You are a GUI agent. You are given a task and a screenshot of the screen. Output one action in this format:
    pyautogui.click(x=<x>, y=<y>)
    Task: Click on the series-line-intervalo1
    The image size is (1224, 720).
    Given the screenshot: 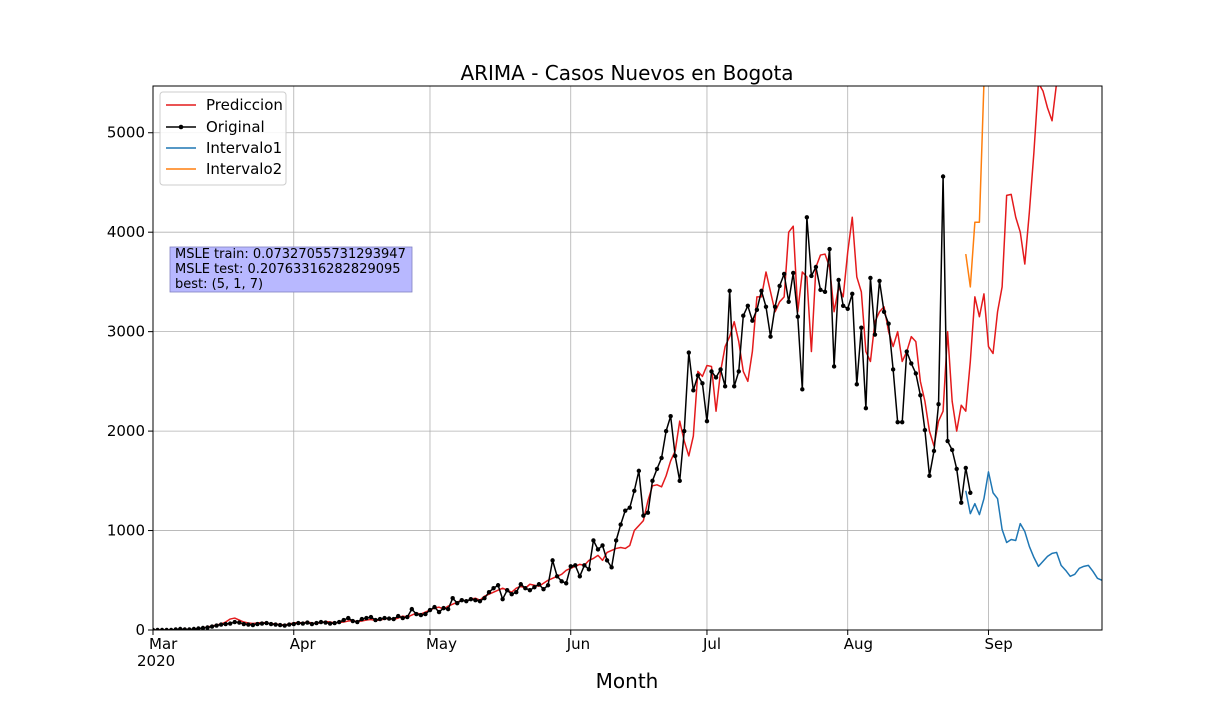 What is the action you would take?
    pyautogui.click(x=1033, y=526)
    